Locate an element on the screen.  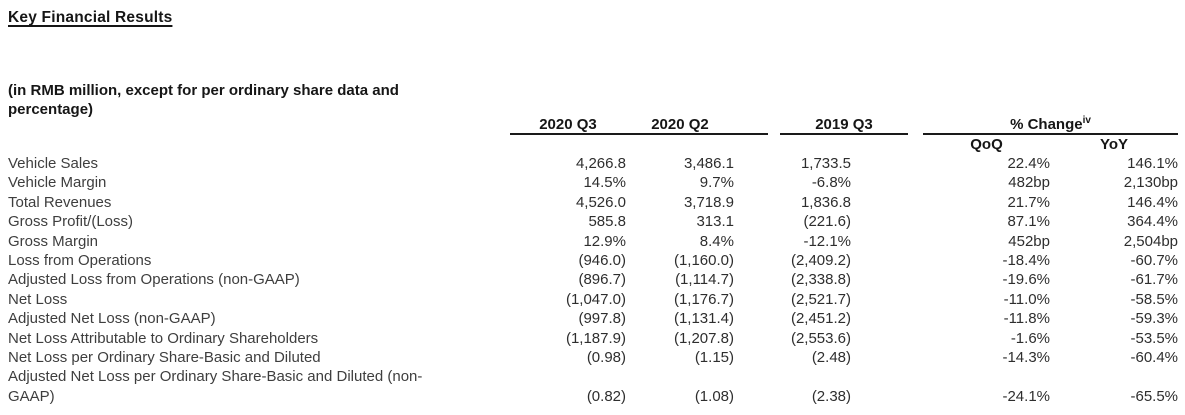
label-column-header is located at coordinates (255, 123).